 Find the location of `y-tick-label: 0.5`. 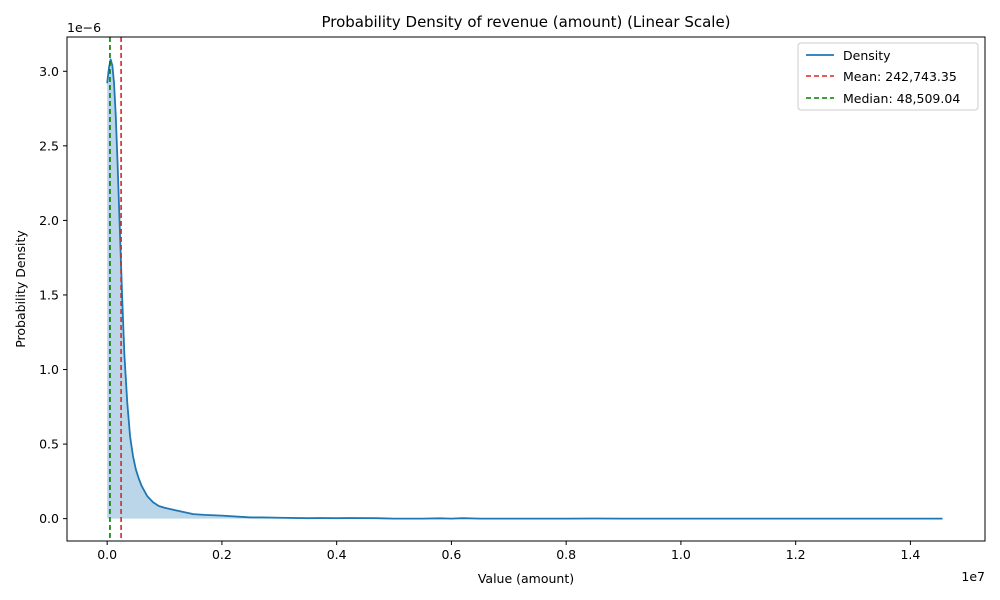

y-tick-label: 0.5 is located at coordinates (49, 444).